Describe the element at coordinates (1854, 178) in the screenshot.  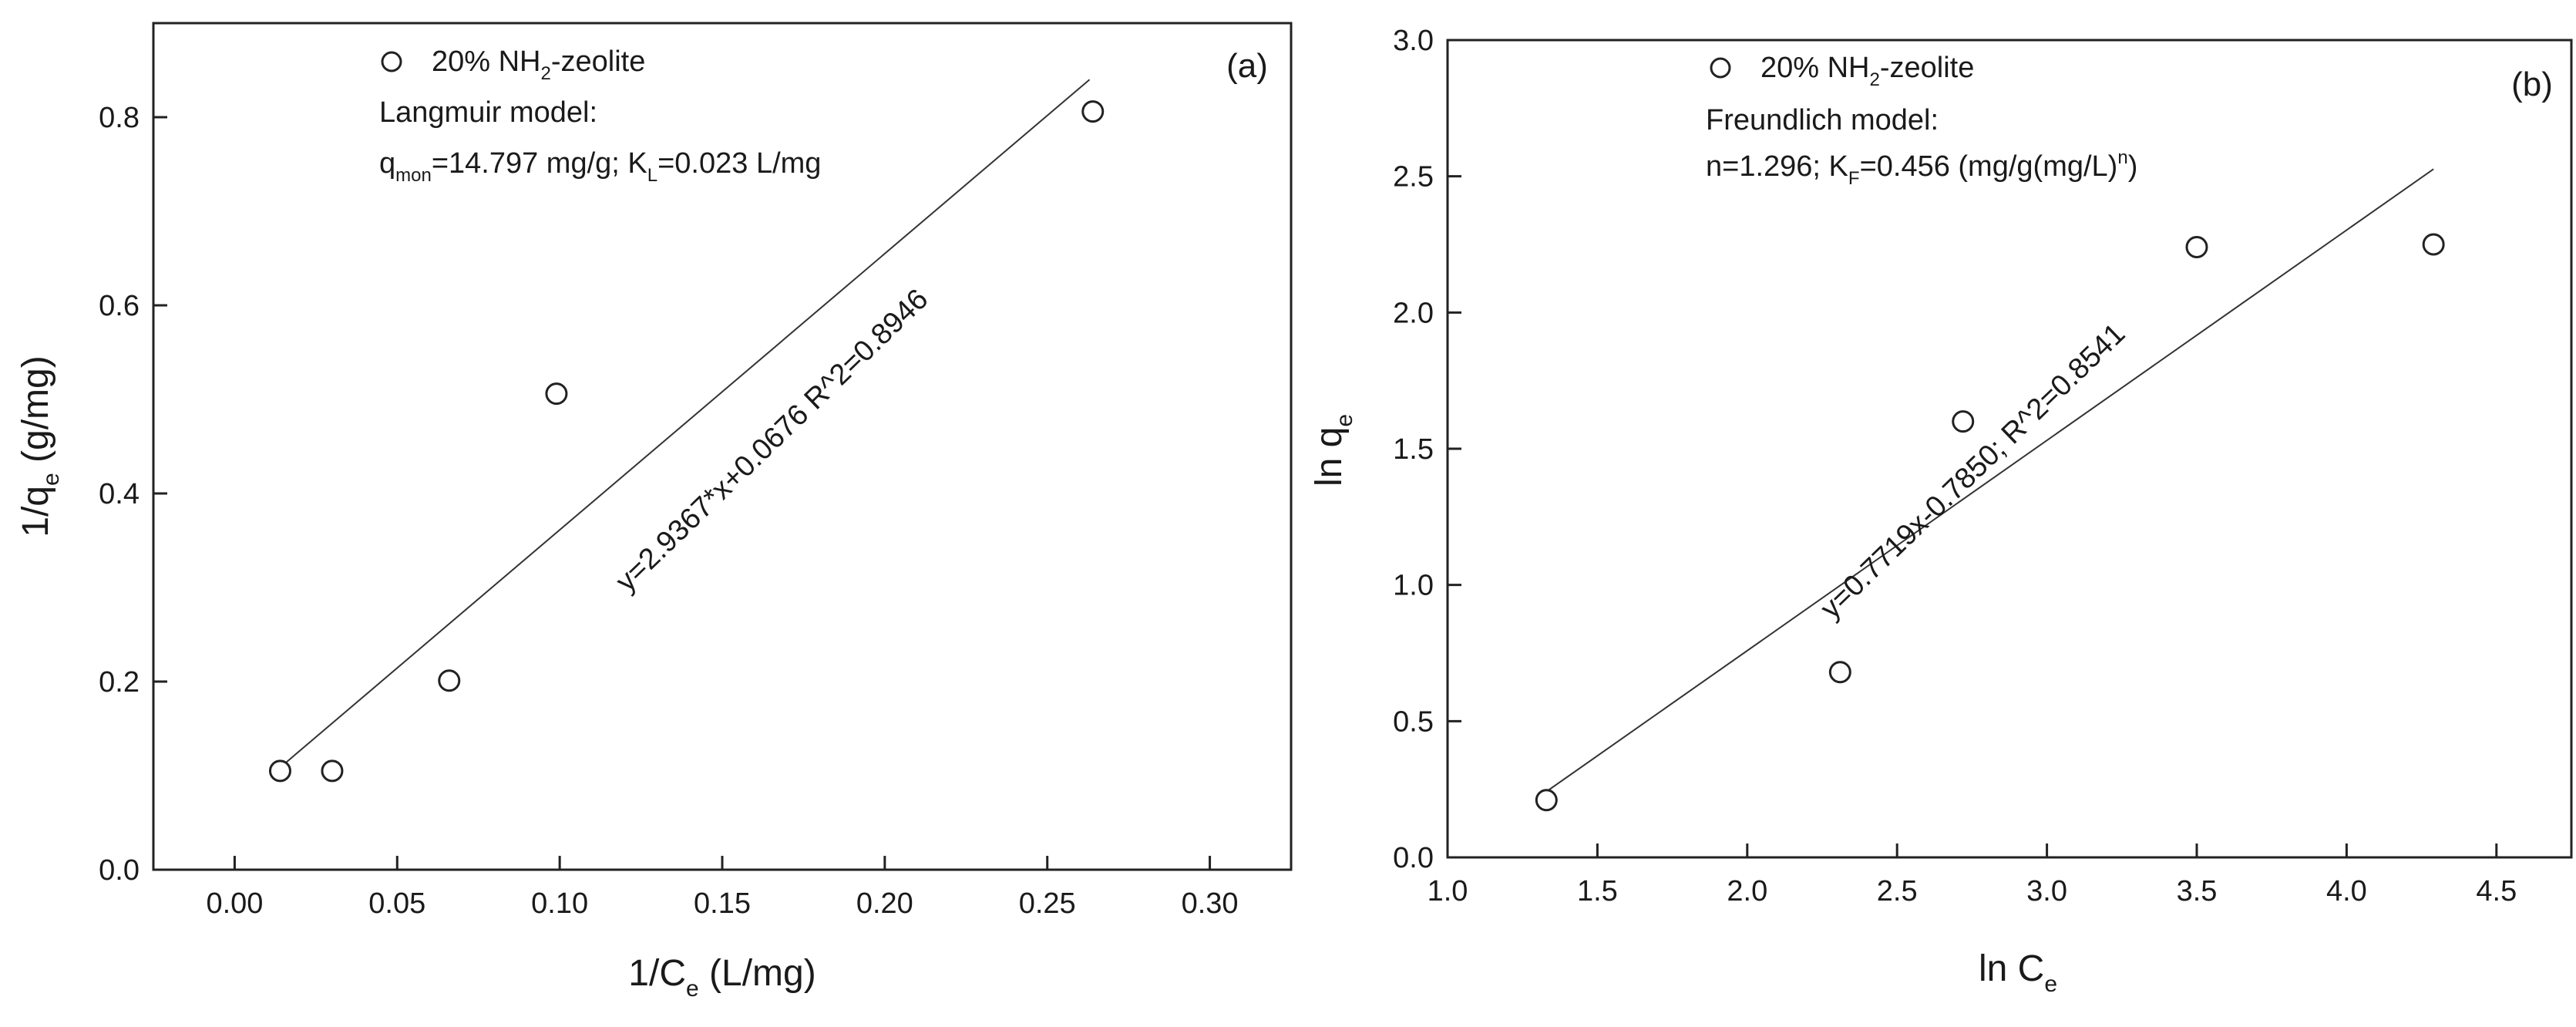
I see `annot-sub: F` at that location.